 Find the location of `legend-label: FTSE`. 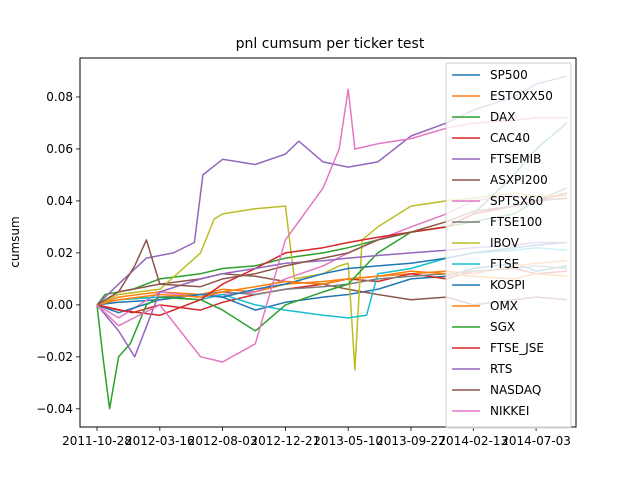

legend-label: FTSE is located at coordinates (504, 264).